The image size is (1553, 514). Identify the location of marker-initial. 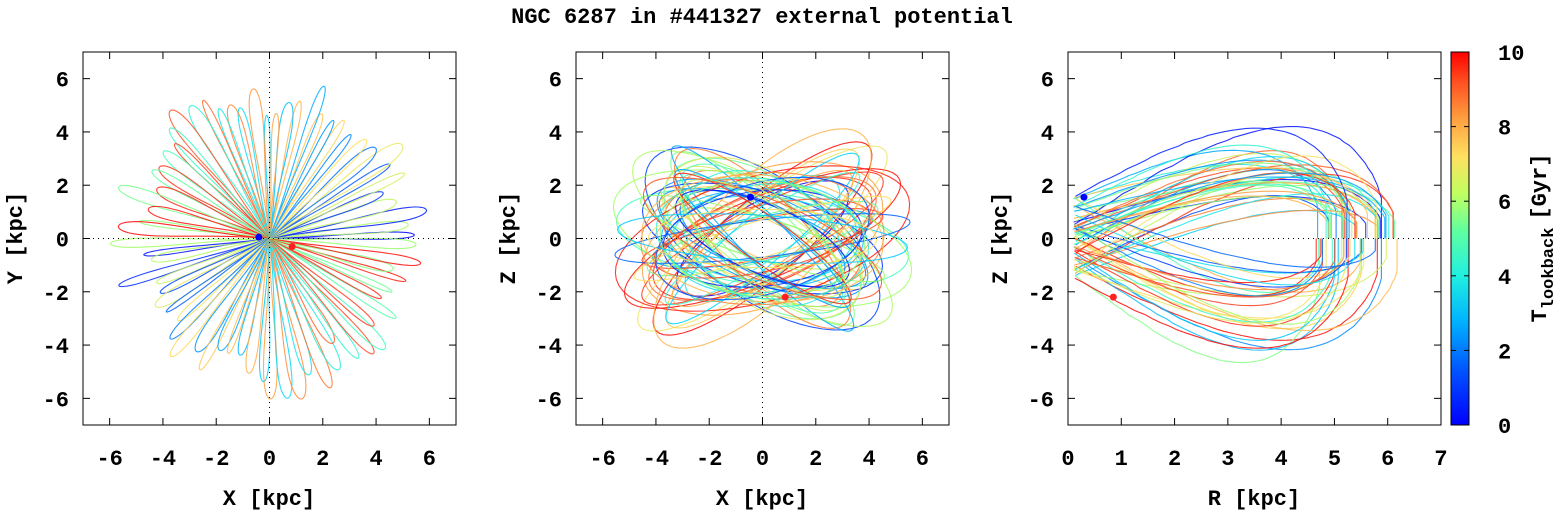
(1113, 297).